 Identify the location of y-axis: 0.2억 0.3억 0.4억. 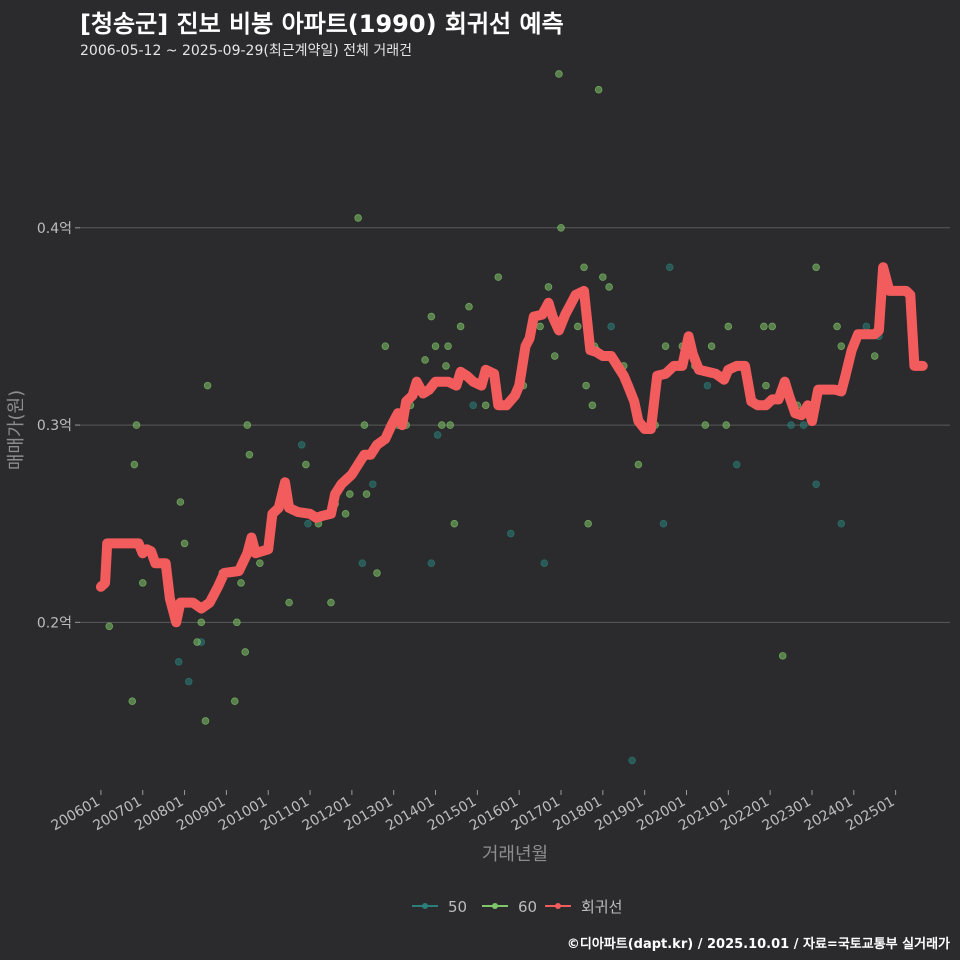
(58, 426).